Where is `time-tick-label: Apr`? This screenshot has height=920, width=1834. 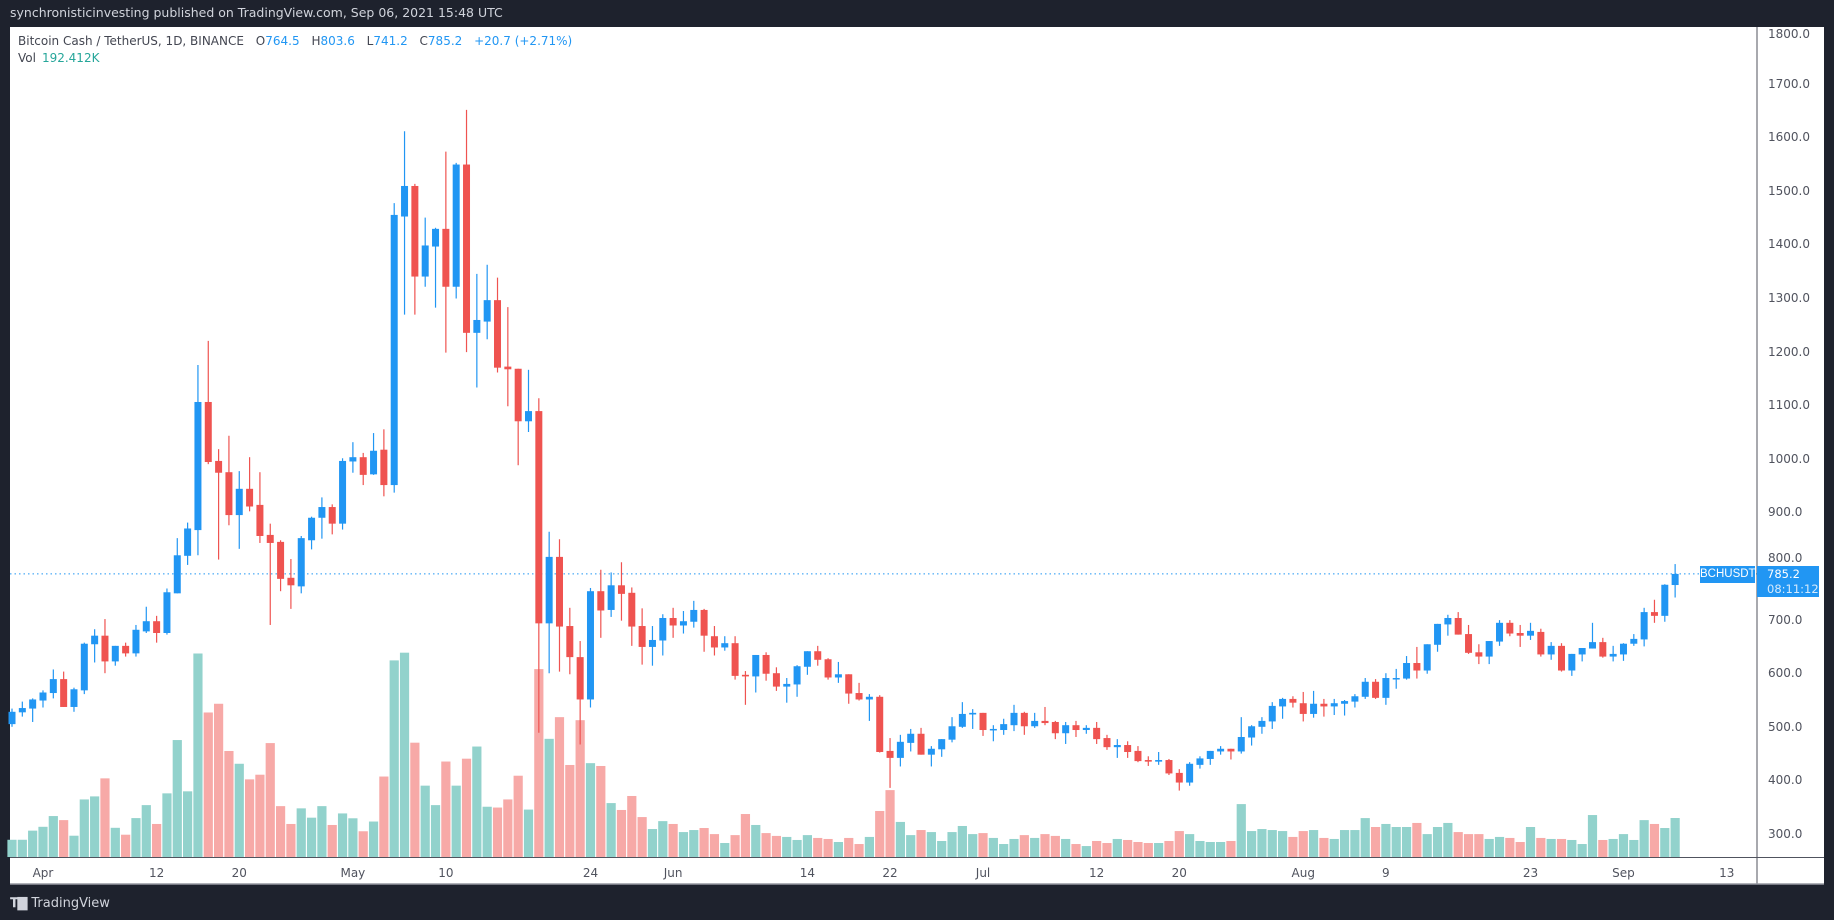
time-tick-label: Apr is located at coordinates (43, 873).